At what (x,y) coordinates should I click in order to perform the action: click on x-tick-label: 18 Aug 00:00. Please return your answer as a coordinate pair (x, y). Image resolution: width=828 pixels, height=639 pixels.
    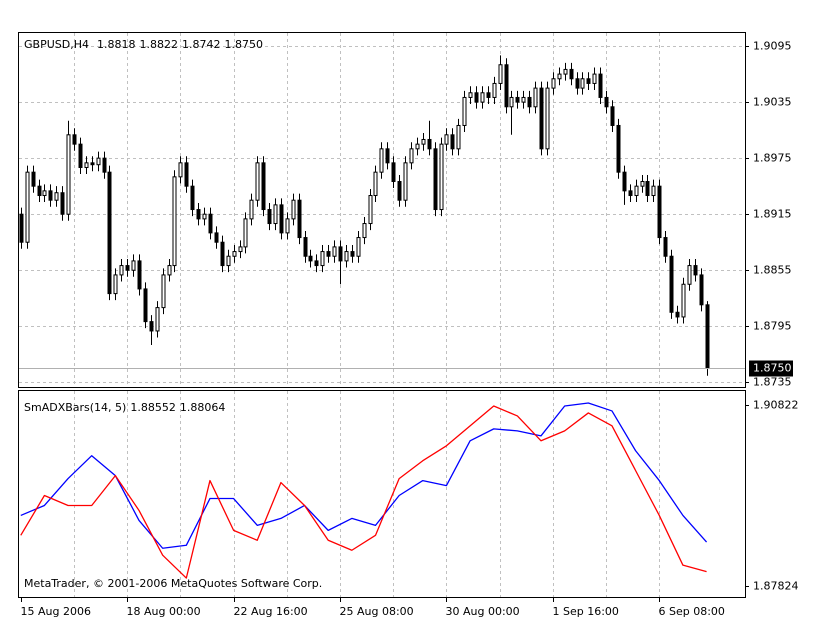
    Looking at the image, I should click on (164, 611).